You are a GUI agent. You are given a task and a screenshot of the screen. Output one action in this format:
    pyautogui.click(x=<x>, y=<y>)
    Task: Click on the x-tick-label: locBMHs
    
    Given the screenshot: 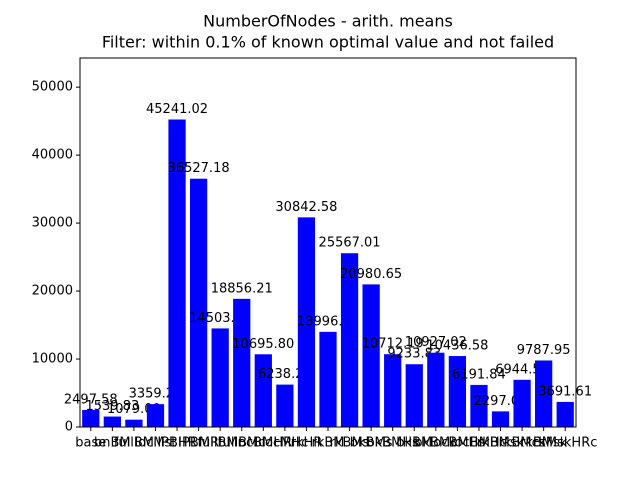 What is the action you would take?
    pyautogui.click(x=458, y=443)
    